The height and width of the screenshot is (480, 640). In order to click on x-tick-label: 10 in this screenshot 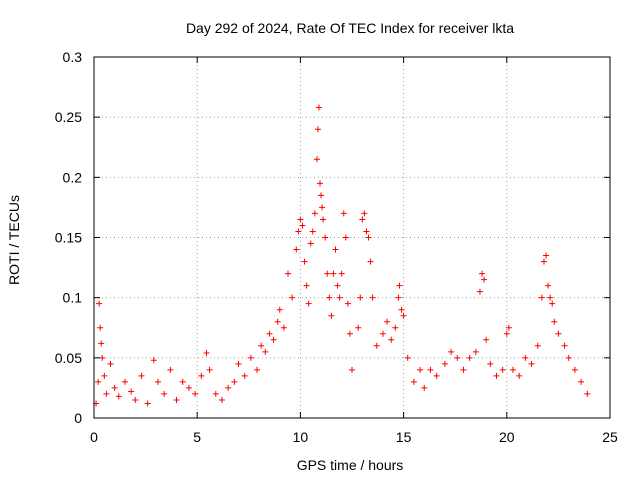, I will do `click(301, 437)`.